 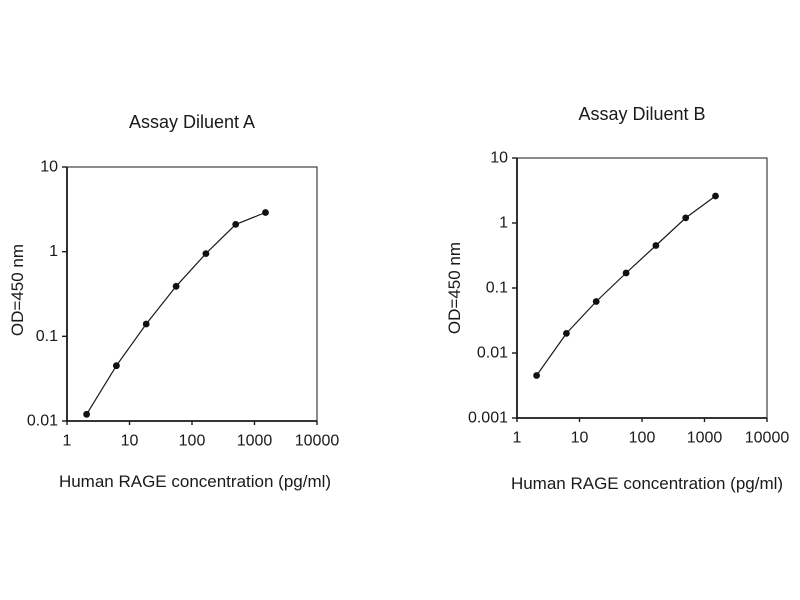 What do you see at coordinates (642, 114) in the screenshot?
I see `chart-b-title: Assay Diluent B` at bounding box center [642, 114].